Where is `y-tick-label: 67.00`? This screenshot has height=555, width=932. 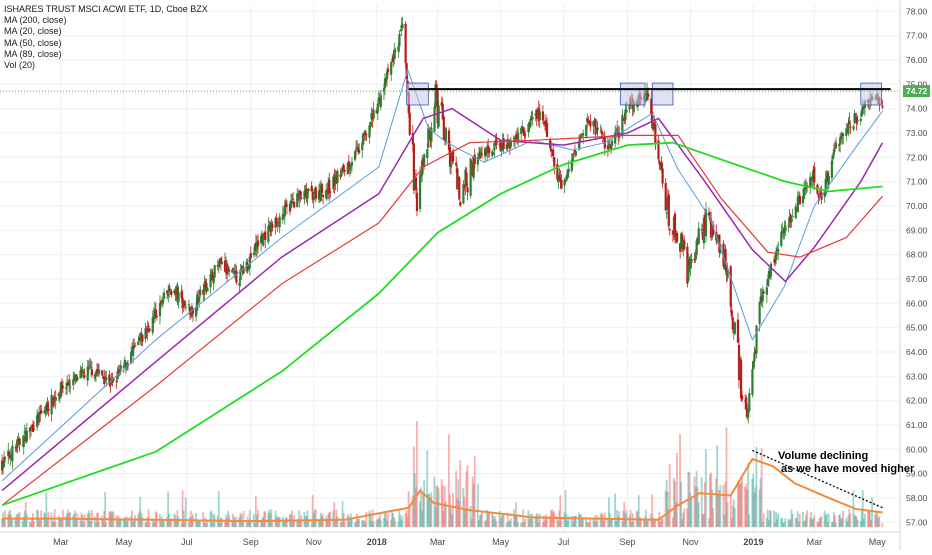 y-tick-label: 67.00 is located at coordinates (917, 279).